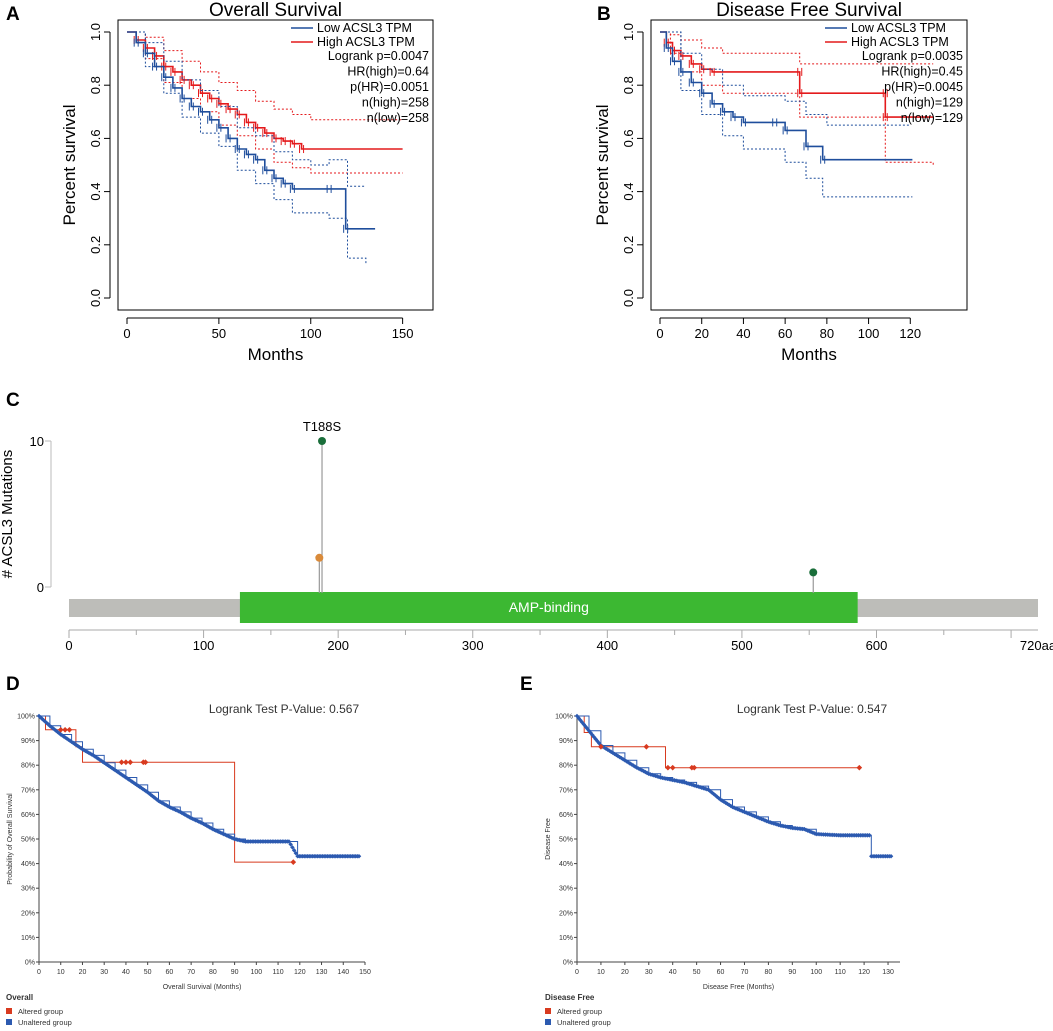 Image resolution: width=1053 pixels, height=1031 pixels. What do you see at coordinates (473, 645) in the screenshot?
I see `x-tick-label: 300` at bounding box center [473, 645].